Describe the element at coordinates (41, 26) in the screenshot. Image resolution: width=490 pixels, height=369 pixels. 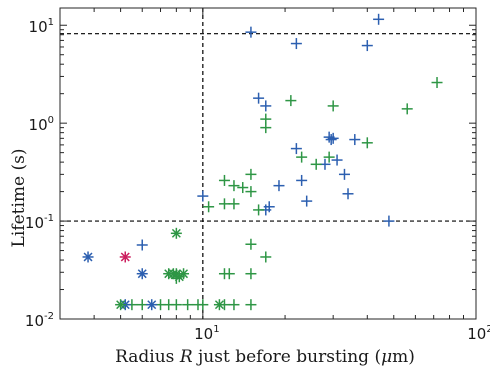
I see `y-tick-label: 10¹` at that location.